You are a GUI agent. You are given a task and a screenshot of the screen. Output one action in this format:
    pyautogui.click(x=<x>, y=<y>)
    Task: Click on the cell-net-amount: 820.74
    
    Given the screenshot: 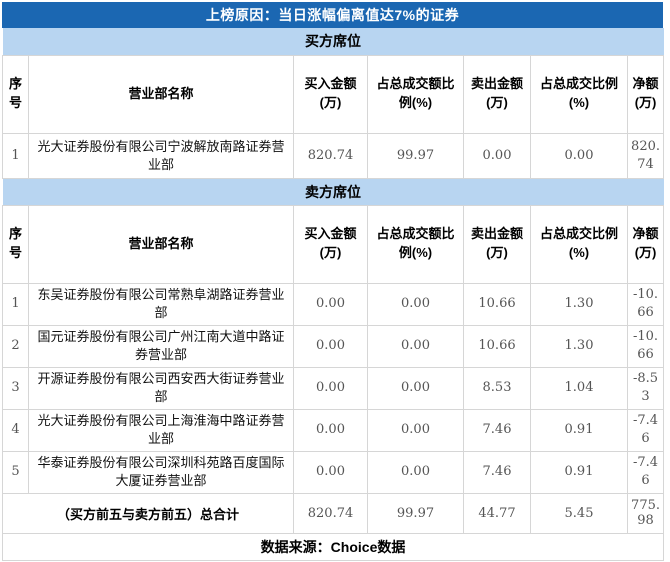 What is the action you would take?
    pyautogui.click(x=645, y=155)
    